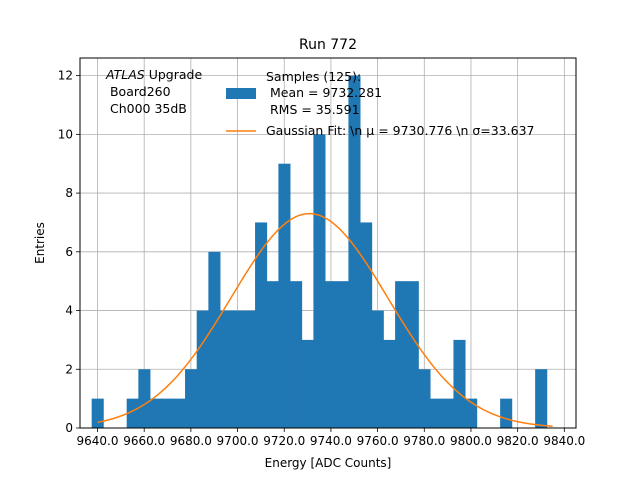 This screenshot has width=640, height=480. I want to click on upgrade-word: Upgrade, so click(174, 74).